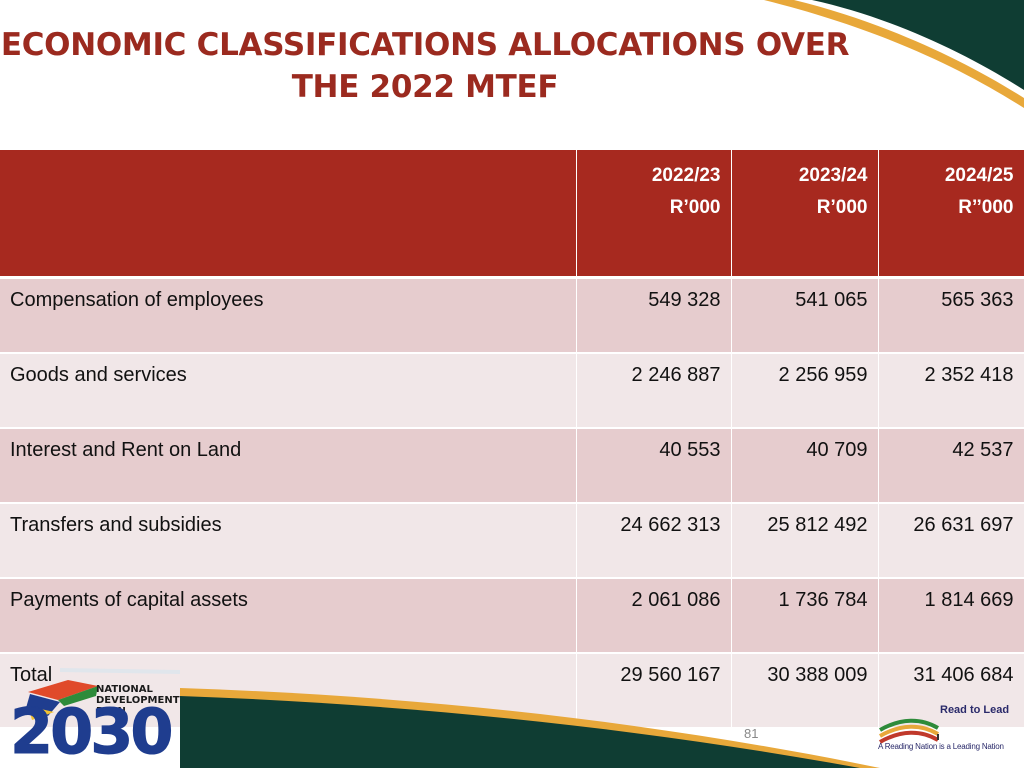 This screenshot has width=1024, height=768. What do you see at coordinates (805, 466) in the screenshot?
I see `cell-value: 40 709` at bounding box center [805, 466].